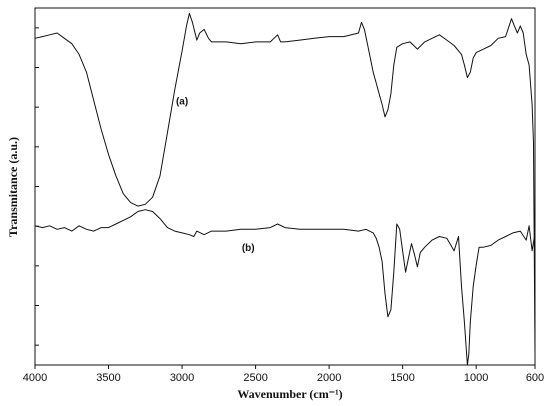  What do you see at coordinates (476, 378) in the screenshot?
I see `x-tick-label: 1000` at bounding box center [476, 378].